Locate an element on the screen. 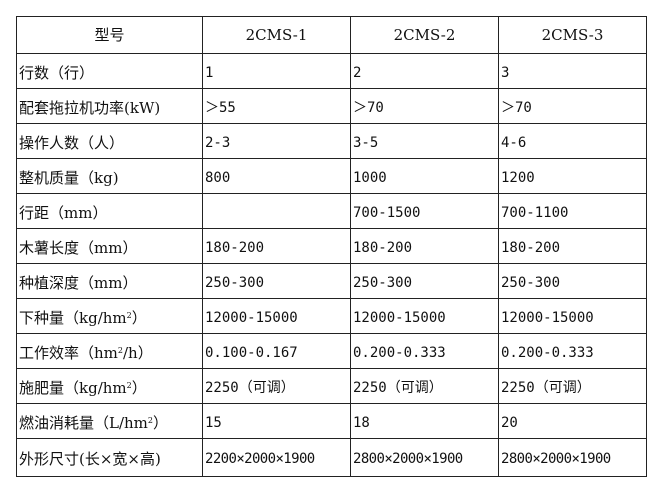  cell-value: 1200 is located at coordinates (572, 176).